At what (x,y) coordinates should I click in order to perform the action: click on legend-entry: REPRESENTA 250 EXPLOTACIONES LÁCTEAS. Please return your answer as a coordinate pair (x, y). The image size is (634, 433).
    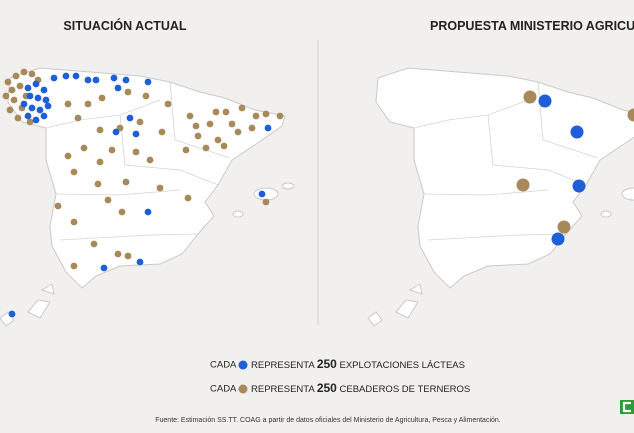
    Looking at the image, I should click on (358, 364).